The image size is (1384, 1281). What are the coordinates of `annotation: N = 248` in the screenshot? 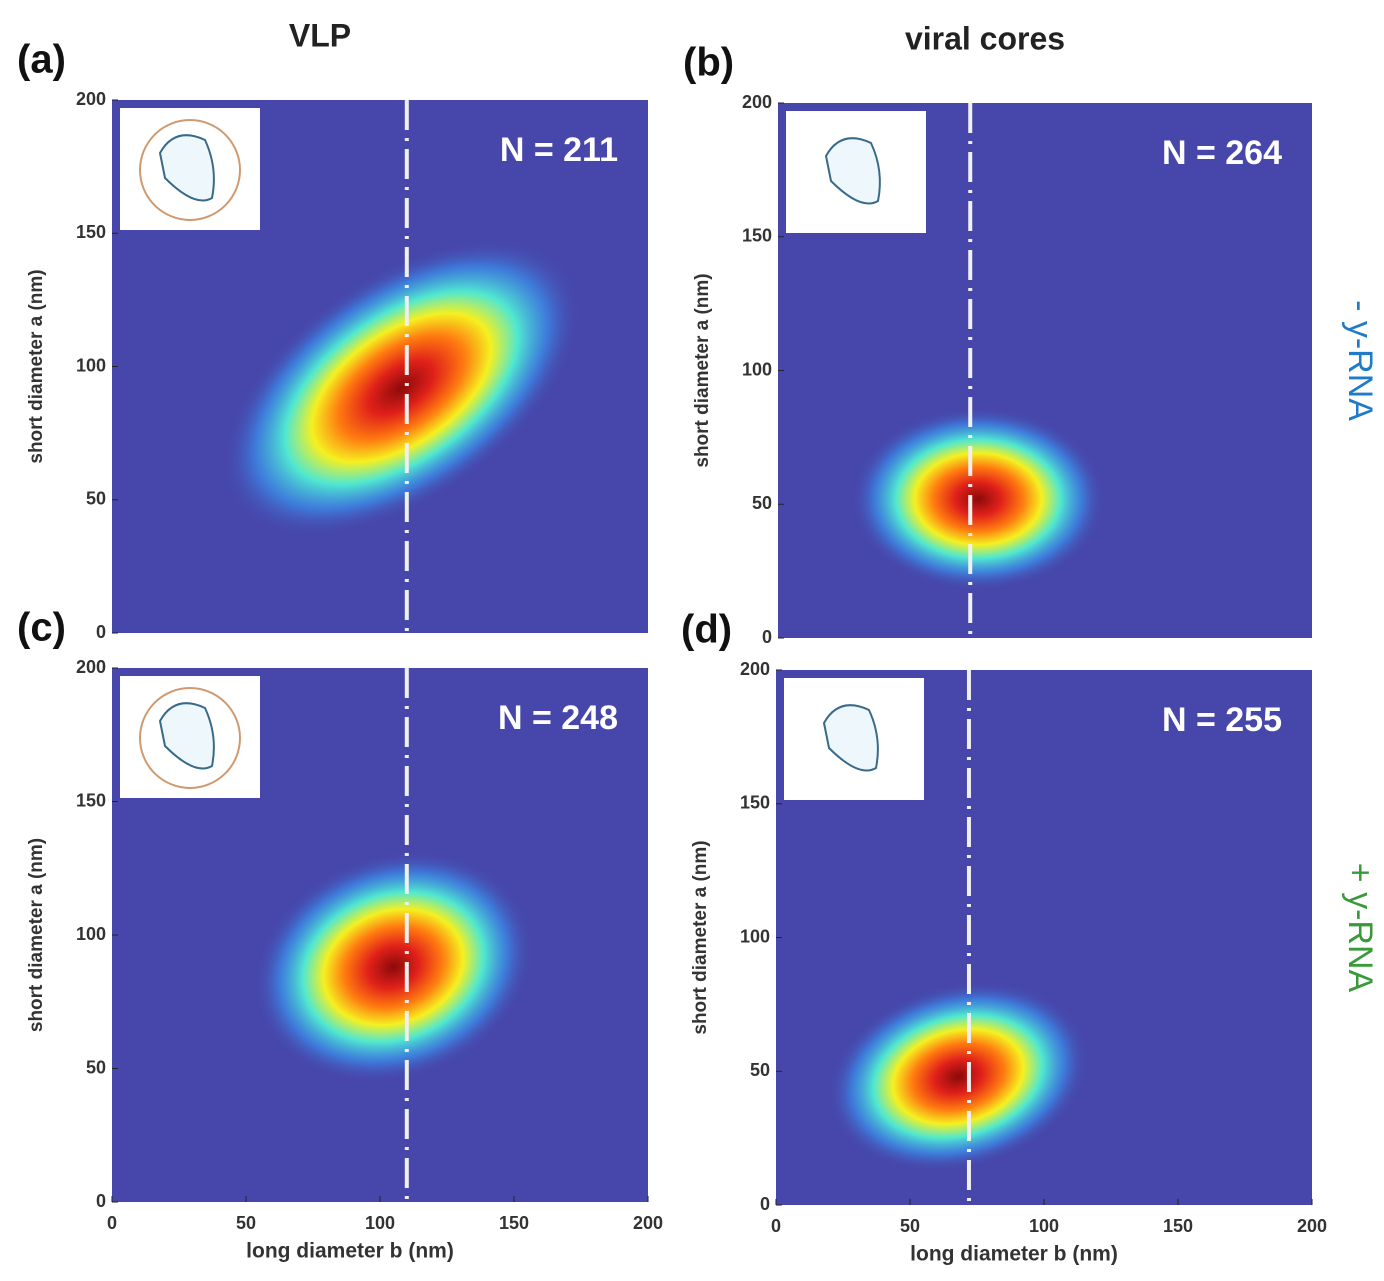 It's located at (558, 718).